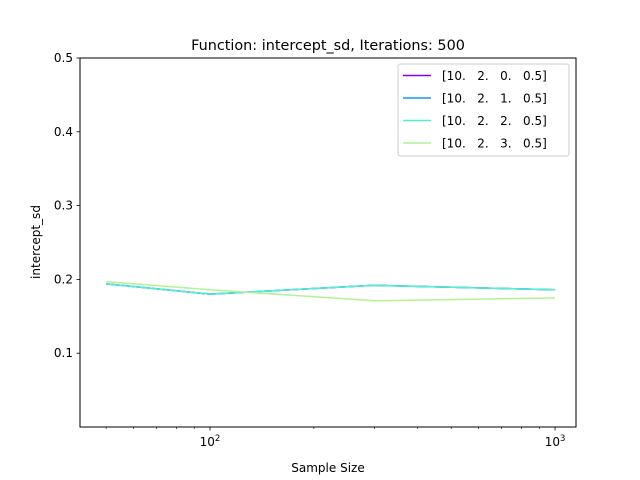 The width and height of the screenshot is (640, 480). What do you see at coordinates (63, 58) in the screenshot?
I see `y-tick-label-5: 0.5` at bounding box center [63, 58].